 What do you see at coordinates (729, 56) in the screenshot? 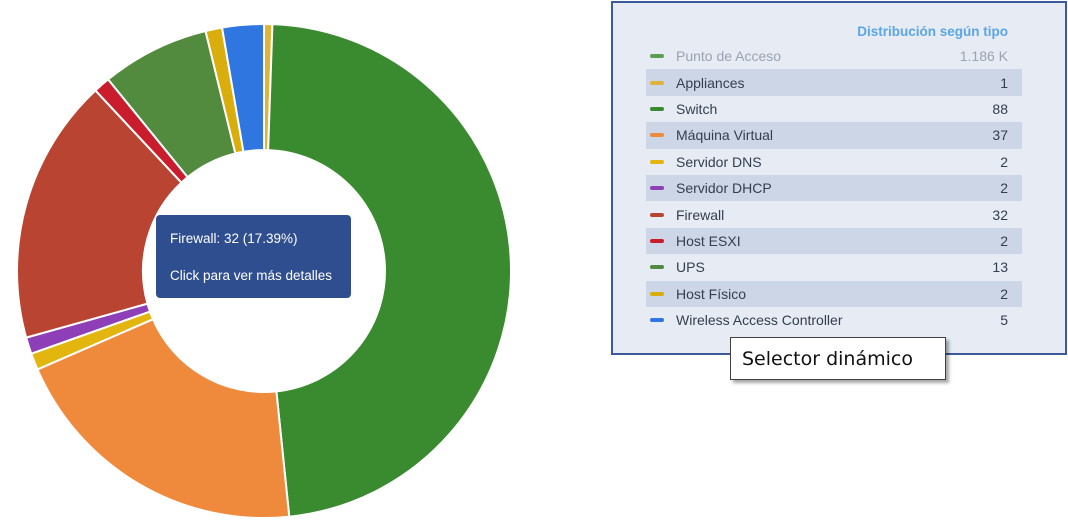
I see `legend-label: Punto de Acceso` at bounding box center [729, 56].